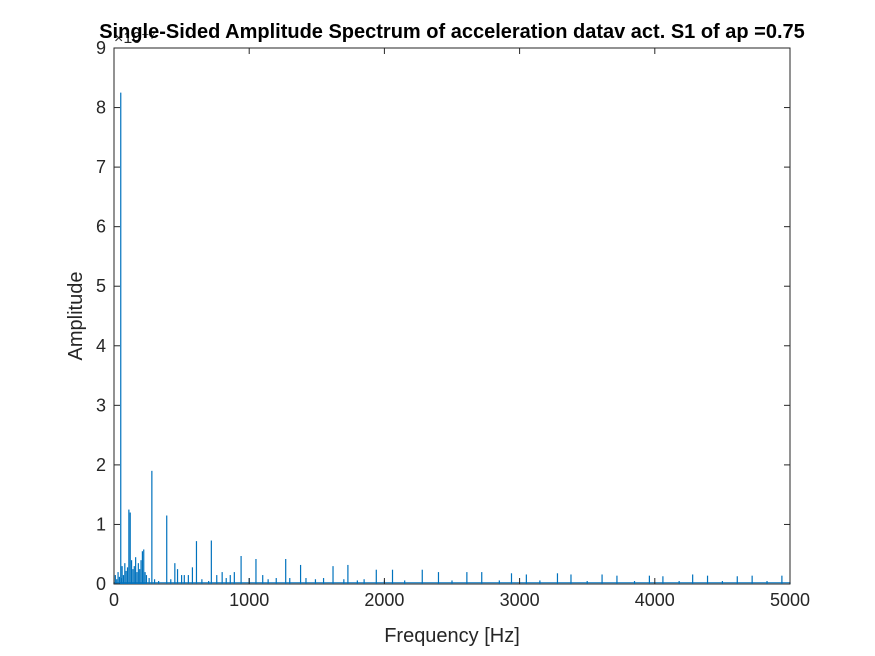 The height and width of the screenshot is (656, 875). What do you see at coordinates (101, 286) in the screenshot?
I see `y-tick-label: 5` at bounding box center [101, 286].